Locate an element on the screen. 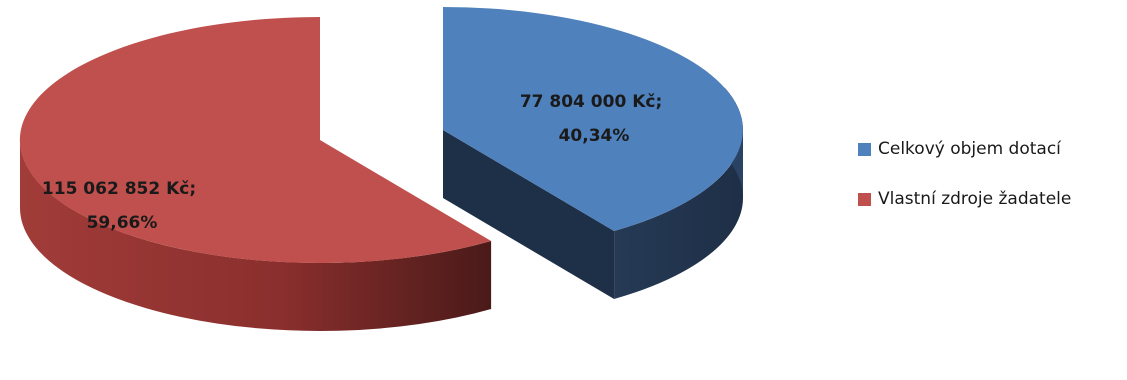  legend-item-blue: Celkový objem dotací is located at coordinates (964, 149).